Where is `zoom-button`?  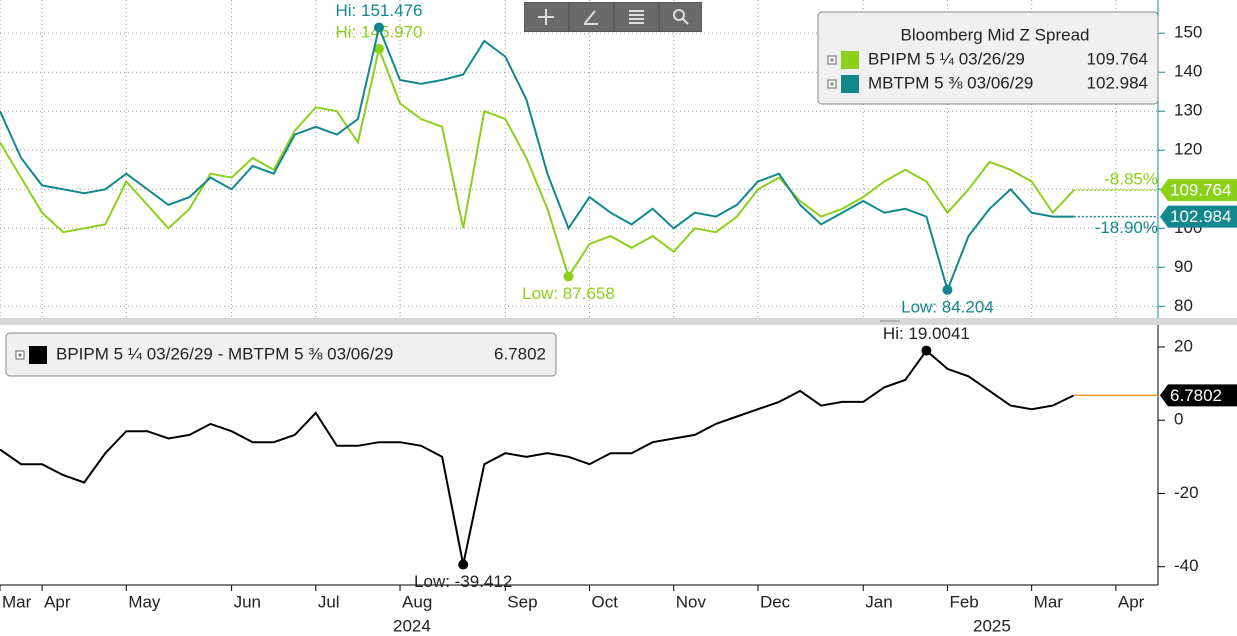 zoom-button is located at coordinates (680, 17).